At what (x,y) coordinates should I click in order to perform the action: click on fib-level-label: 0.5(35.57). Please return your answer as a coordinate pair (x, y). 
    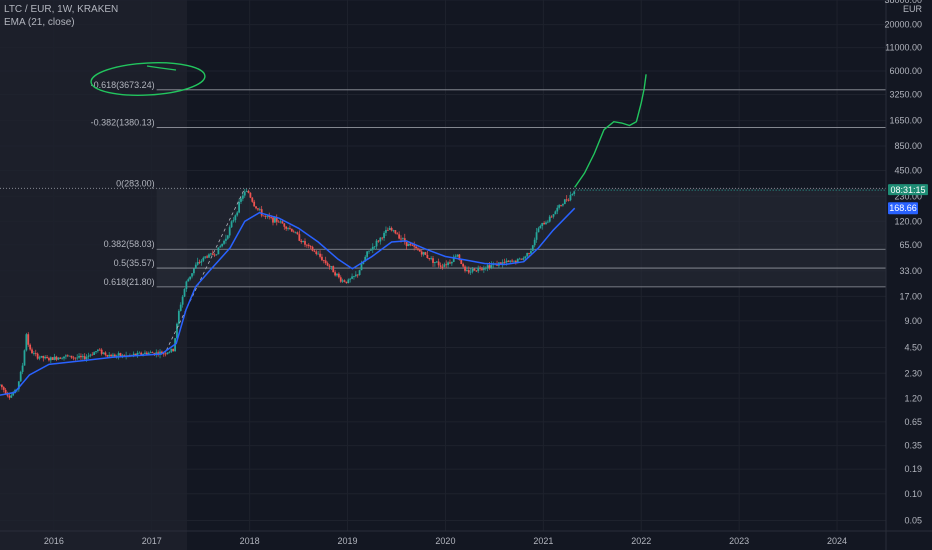
    Looking at the image, I should click on (134, 263).